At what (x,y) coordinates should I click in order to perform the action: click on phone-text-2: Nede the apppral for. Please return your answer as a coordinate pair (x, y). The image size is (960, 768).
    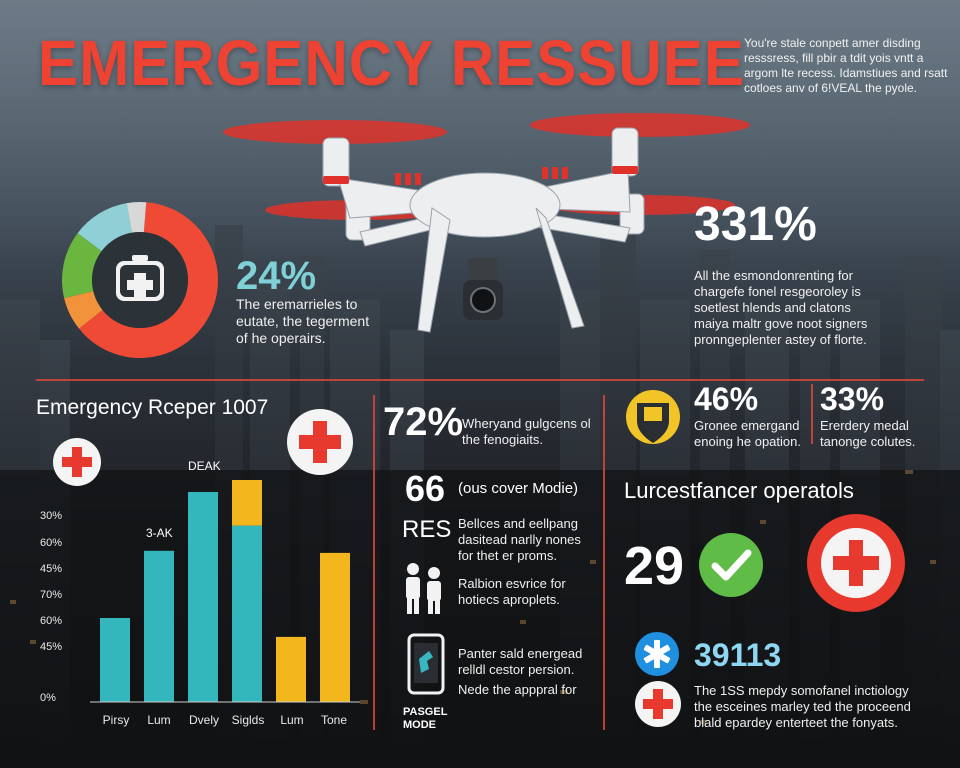
    Looking at the image, I should click on (517, 689).